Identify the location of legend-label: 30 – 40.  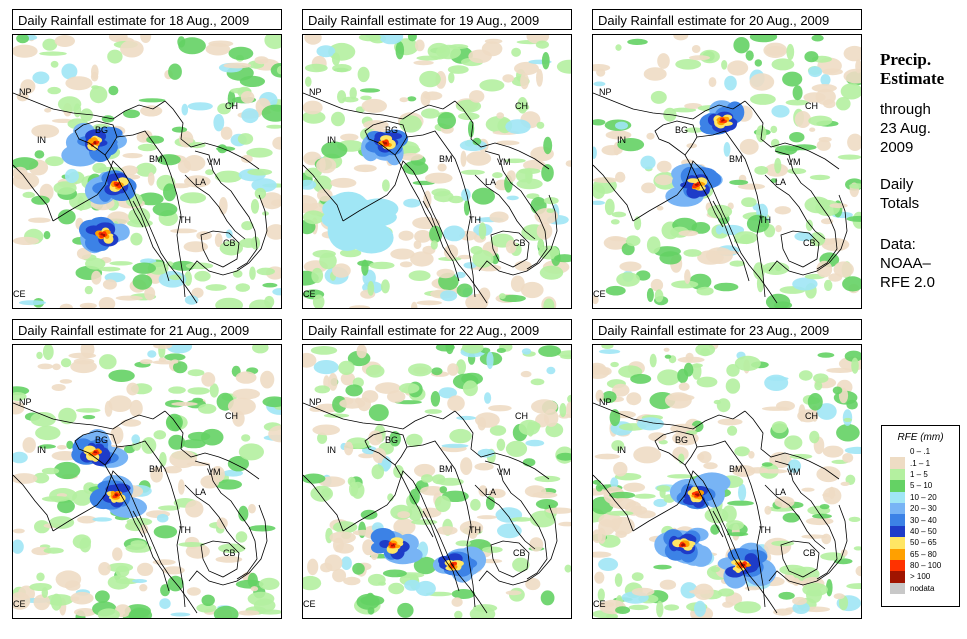
(923, 520).